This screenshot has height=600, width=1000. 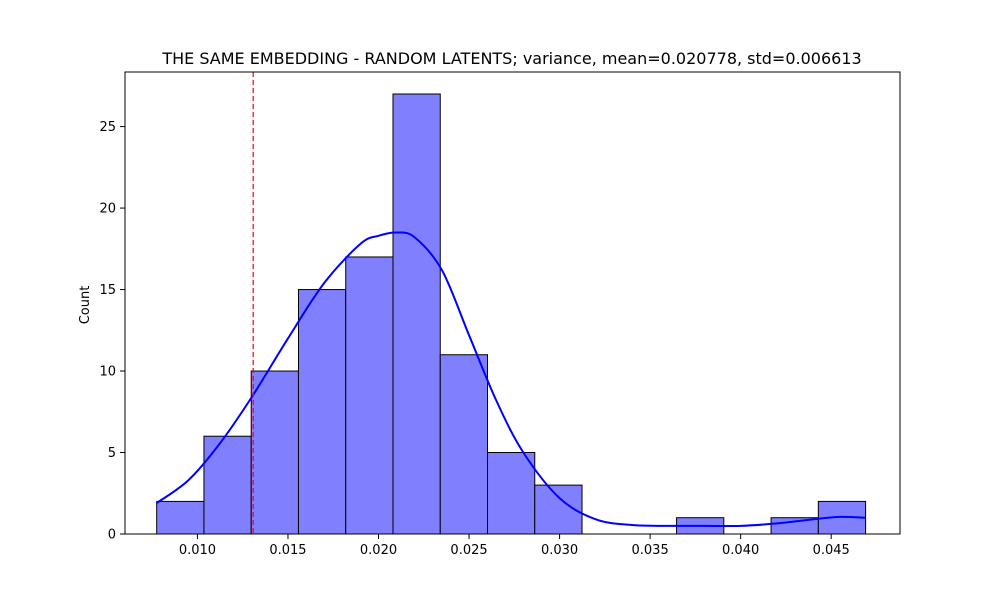 What do you see at coordinates (107, 372) in the screenshot?
I see `y-tick-label: 10` at bounding box center [107, 372].